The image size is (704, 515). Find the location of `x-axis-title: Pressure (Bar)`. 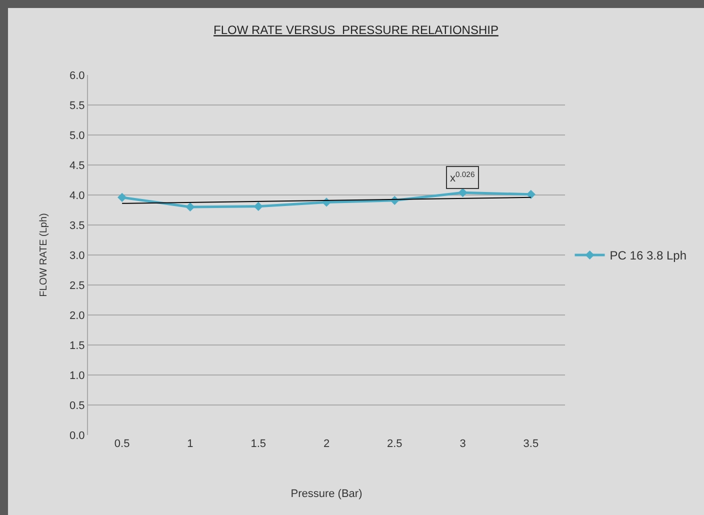

x-axis-title: Pressure (Bar) is located at coordinates (326, 494).